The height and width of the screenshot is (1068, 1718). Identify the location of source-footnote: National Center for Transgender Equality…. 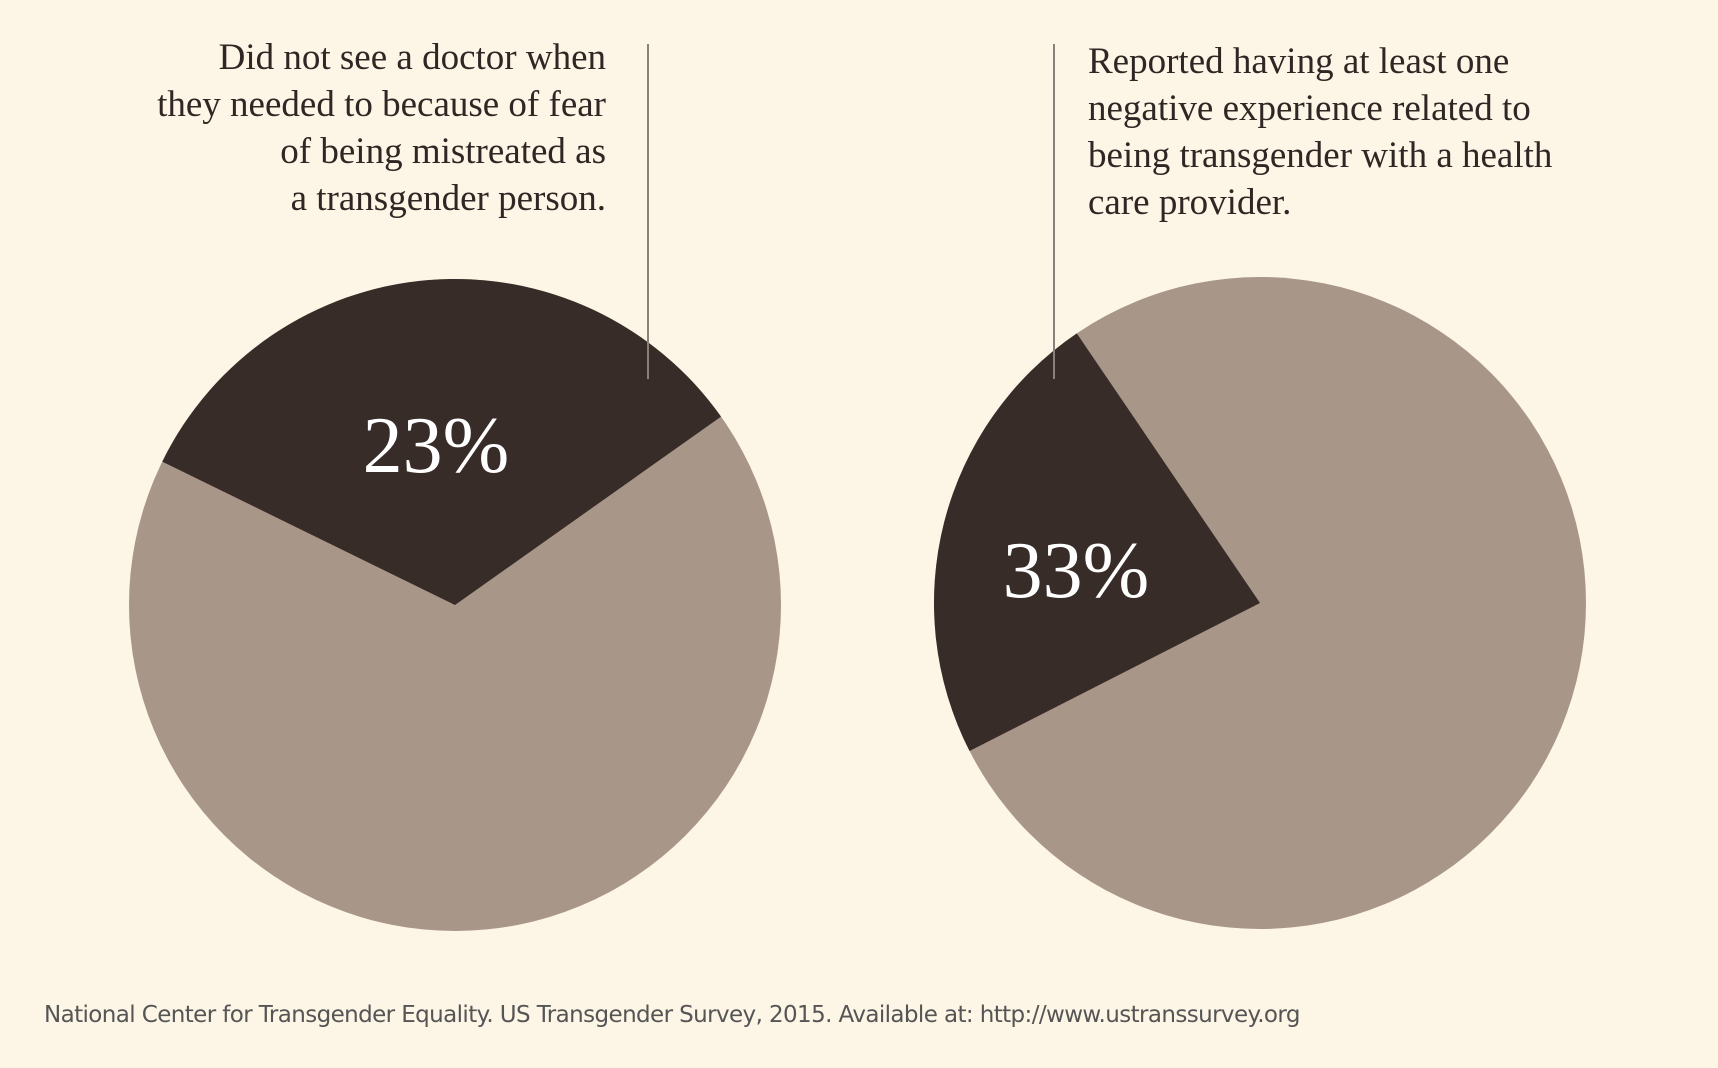
(672, 1015).